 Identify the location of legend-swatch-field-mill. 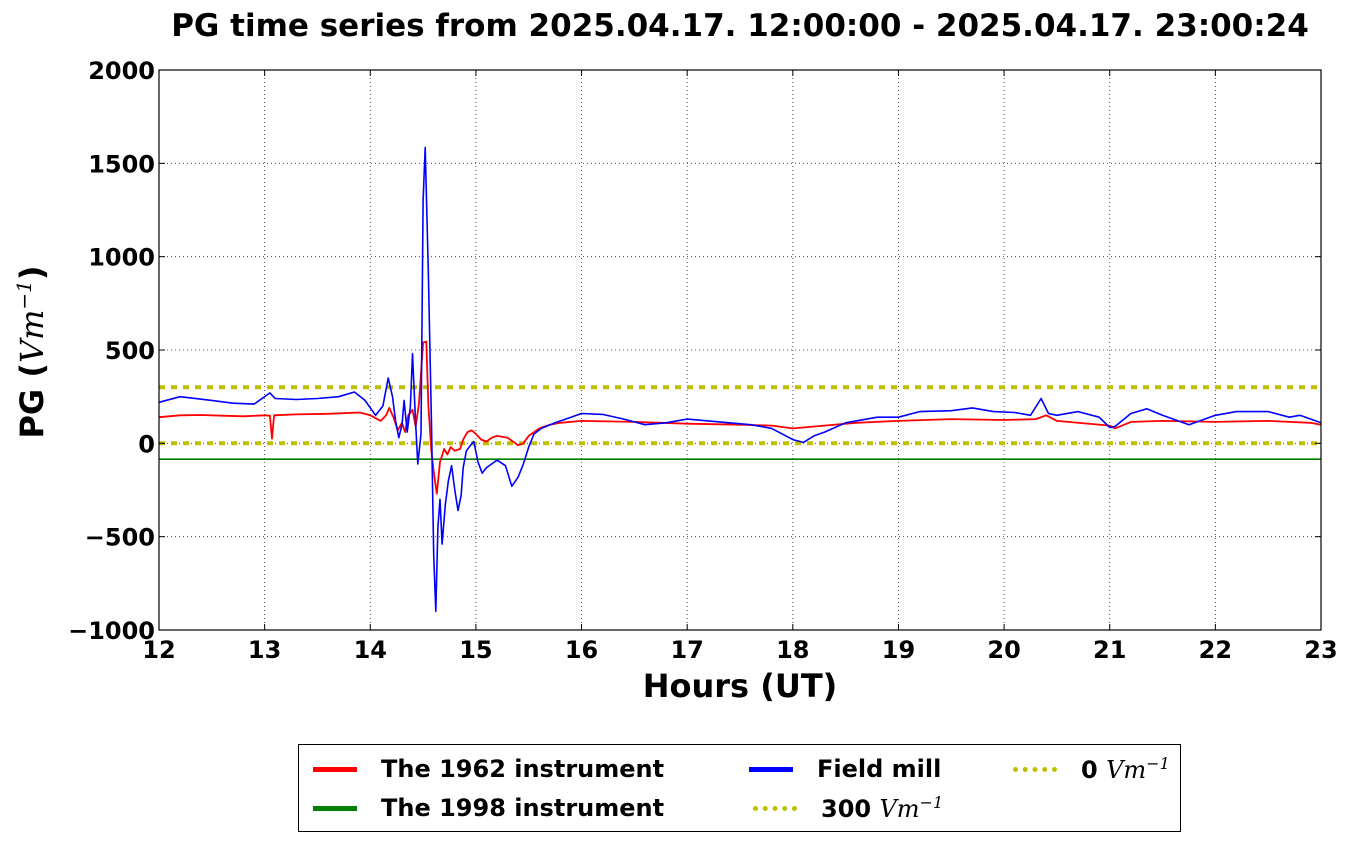
(771, 769).